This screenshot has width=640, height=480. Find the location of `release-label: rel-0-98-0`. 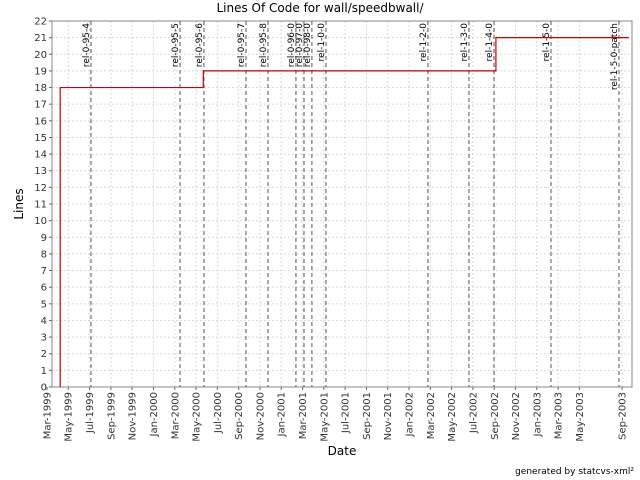

release-label: rel-0-98-0 is located at coordinates (308, 45).